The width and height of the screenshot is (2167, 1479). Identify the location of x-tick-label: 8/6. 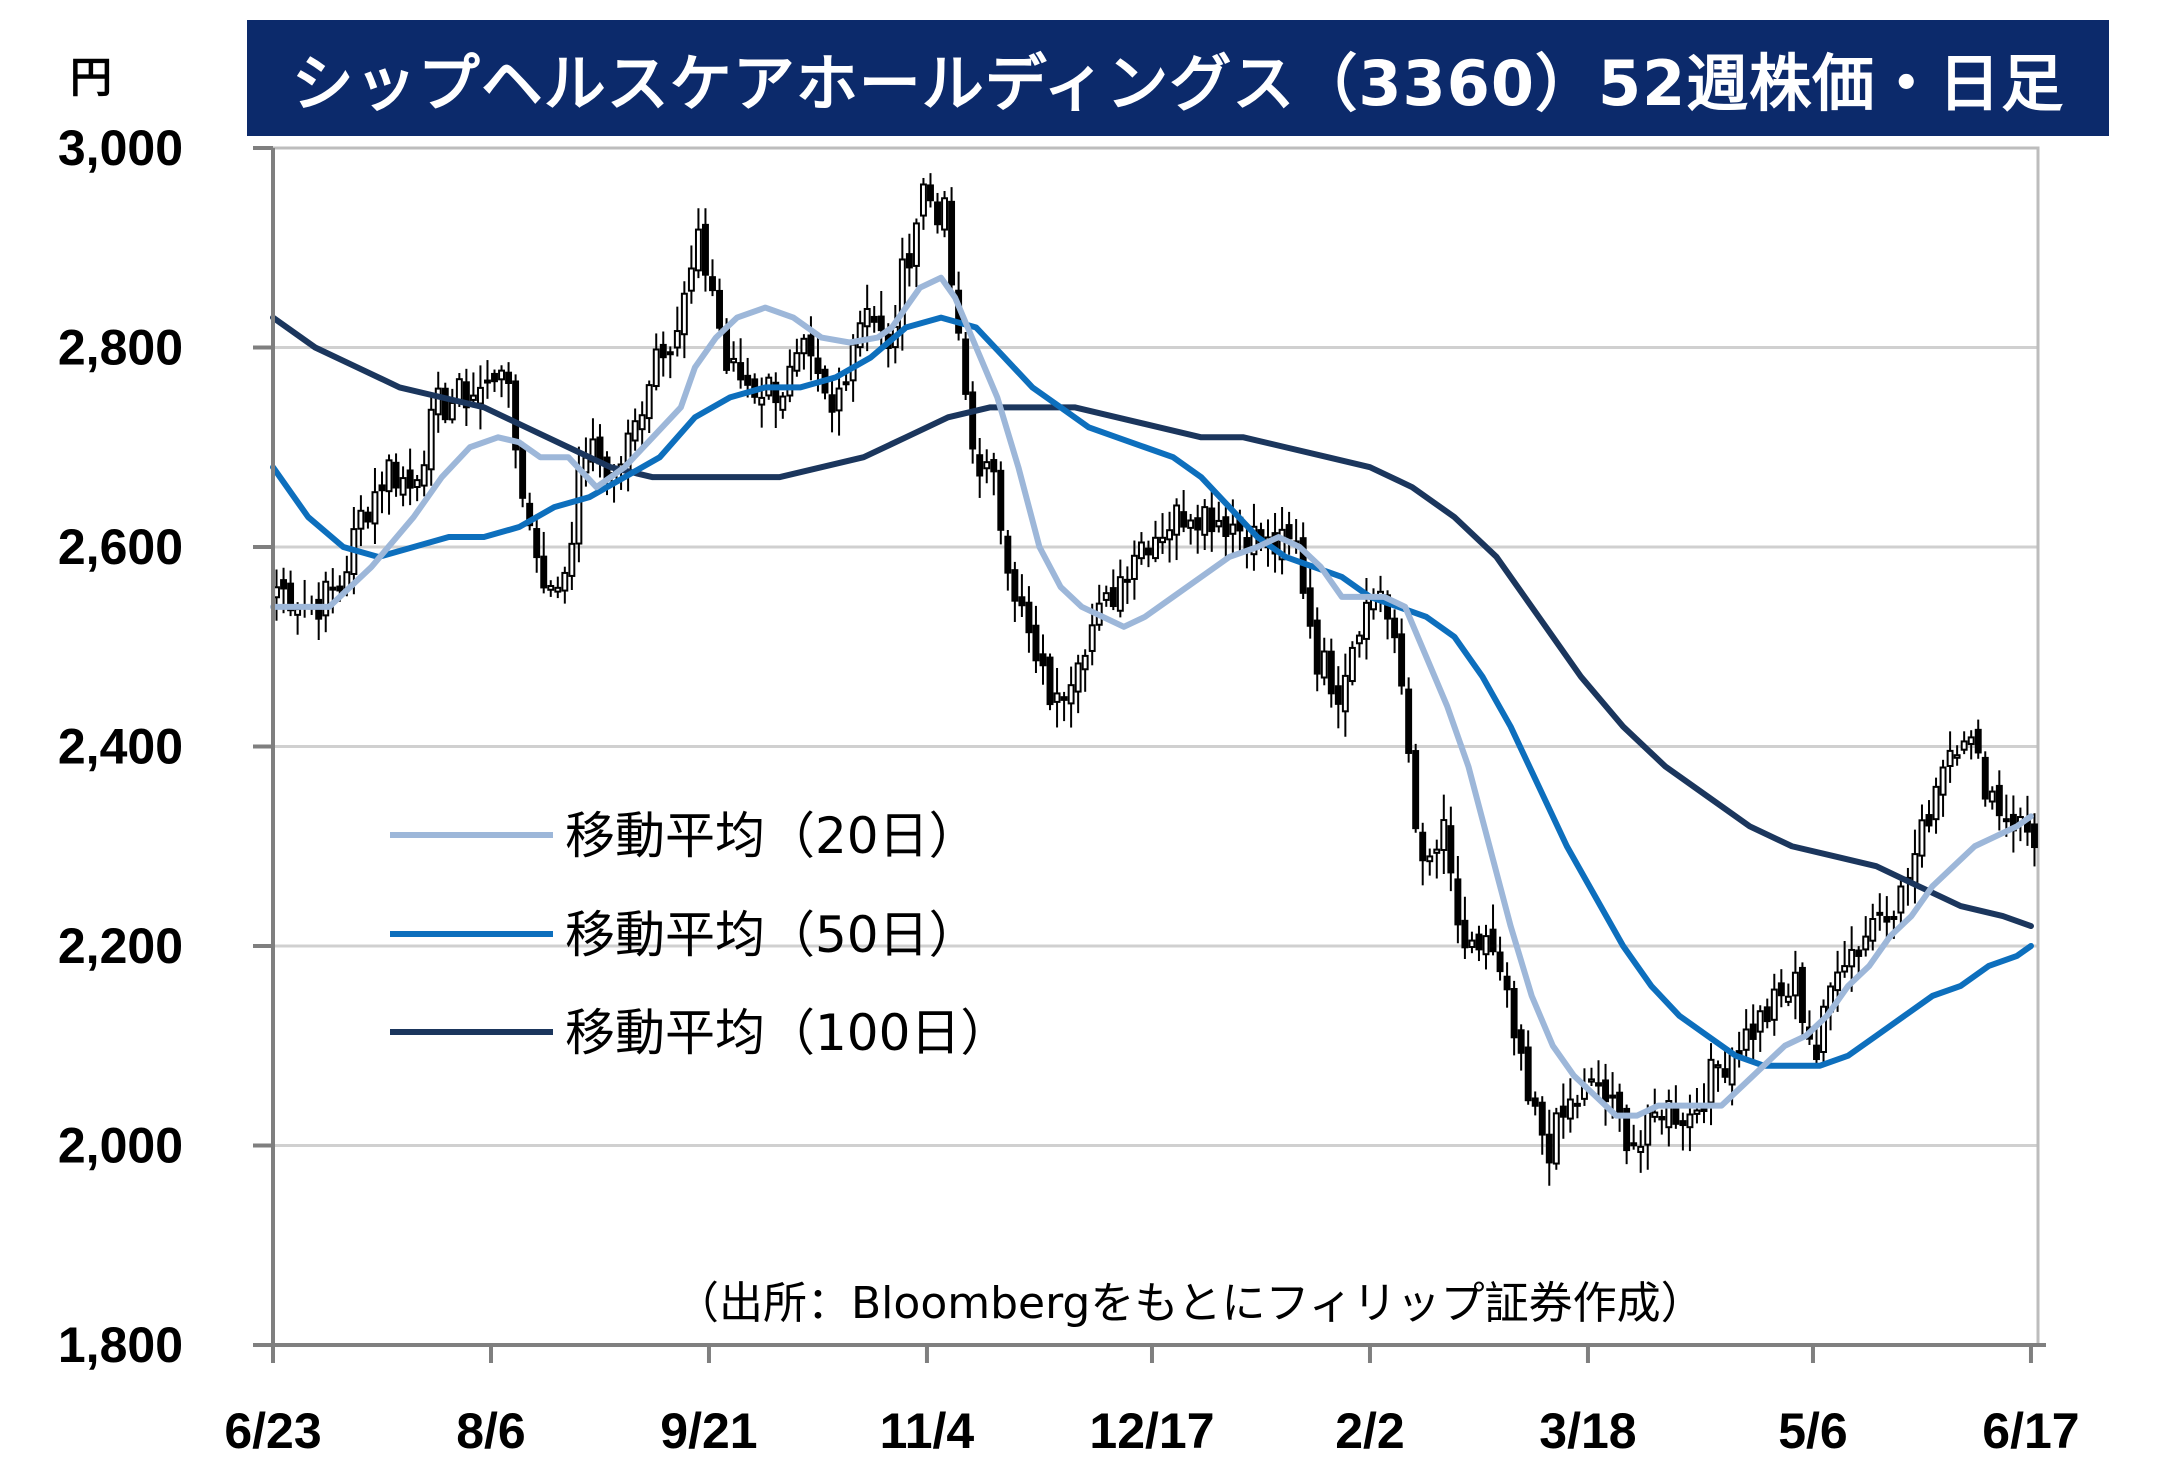
(491, 1431).